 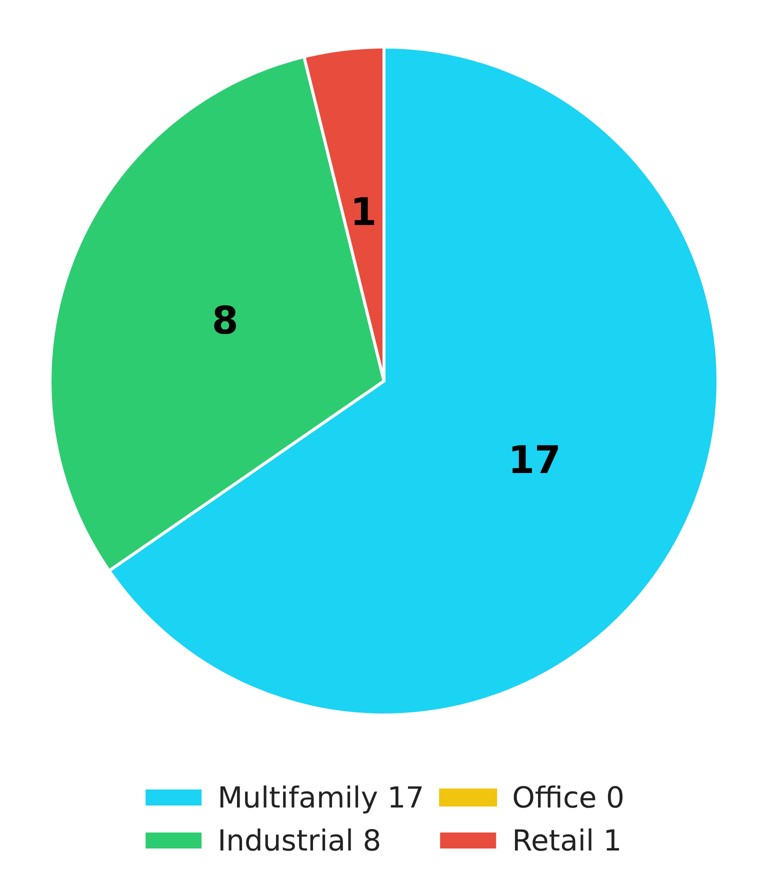 I want to click on data-label: 8, so click(x=225, y=320).